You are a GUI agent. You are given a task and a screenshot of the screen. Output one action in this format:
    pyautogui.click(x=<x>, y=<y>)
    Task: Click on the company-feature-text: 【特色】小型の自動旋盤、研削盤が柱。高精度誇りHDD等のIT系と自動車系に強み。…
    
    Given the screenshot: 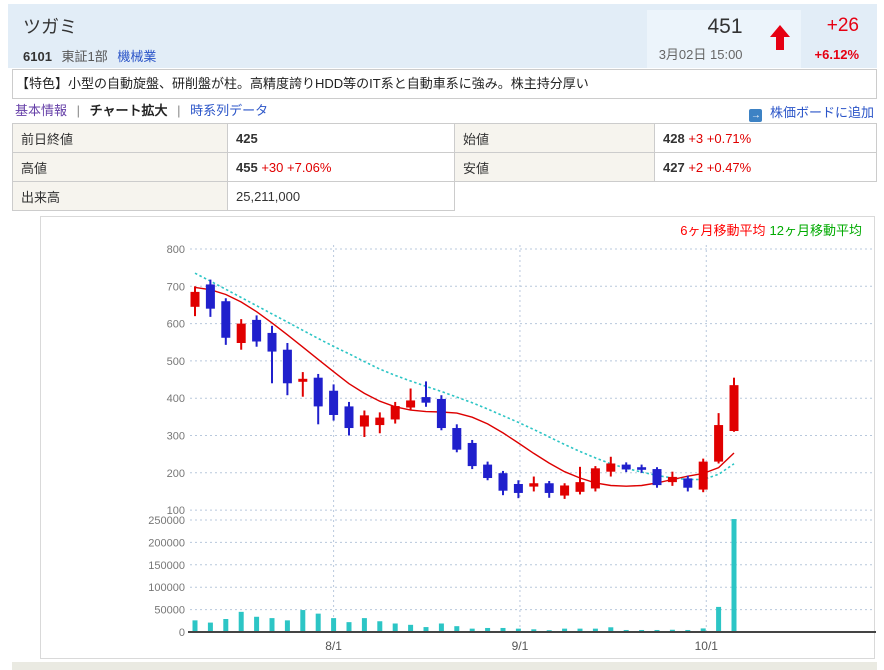 What is the action you would take?
    pyautogui.click(x=444, y=84)
    